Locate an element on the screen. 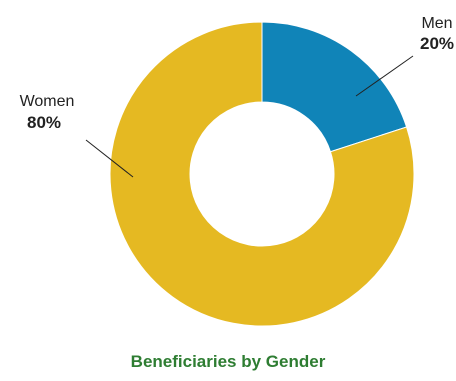 Image resolution: width=456 pixels, height=381 pixels. label-men-percent: 20% is located at coordinates (437, 43).